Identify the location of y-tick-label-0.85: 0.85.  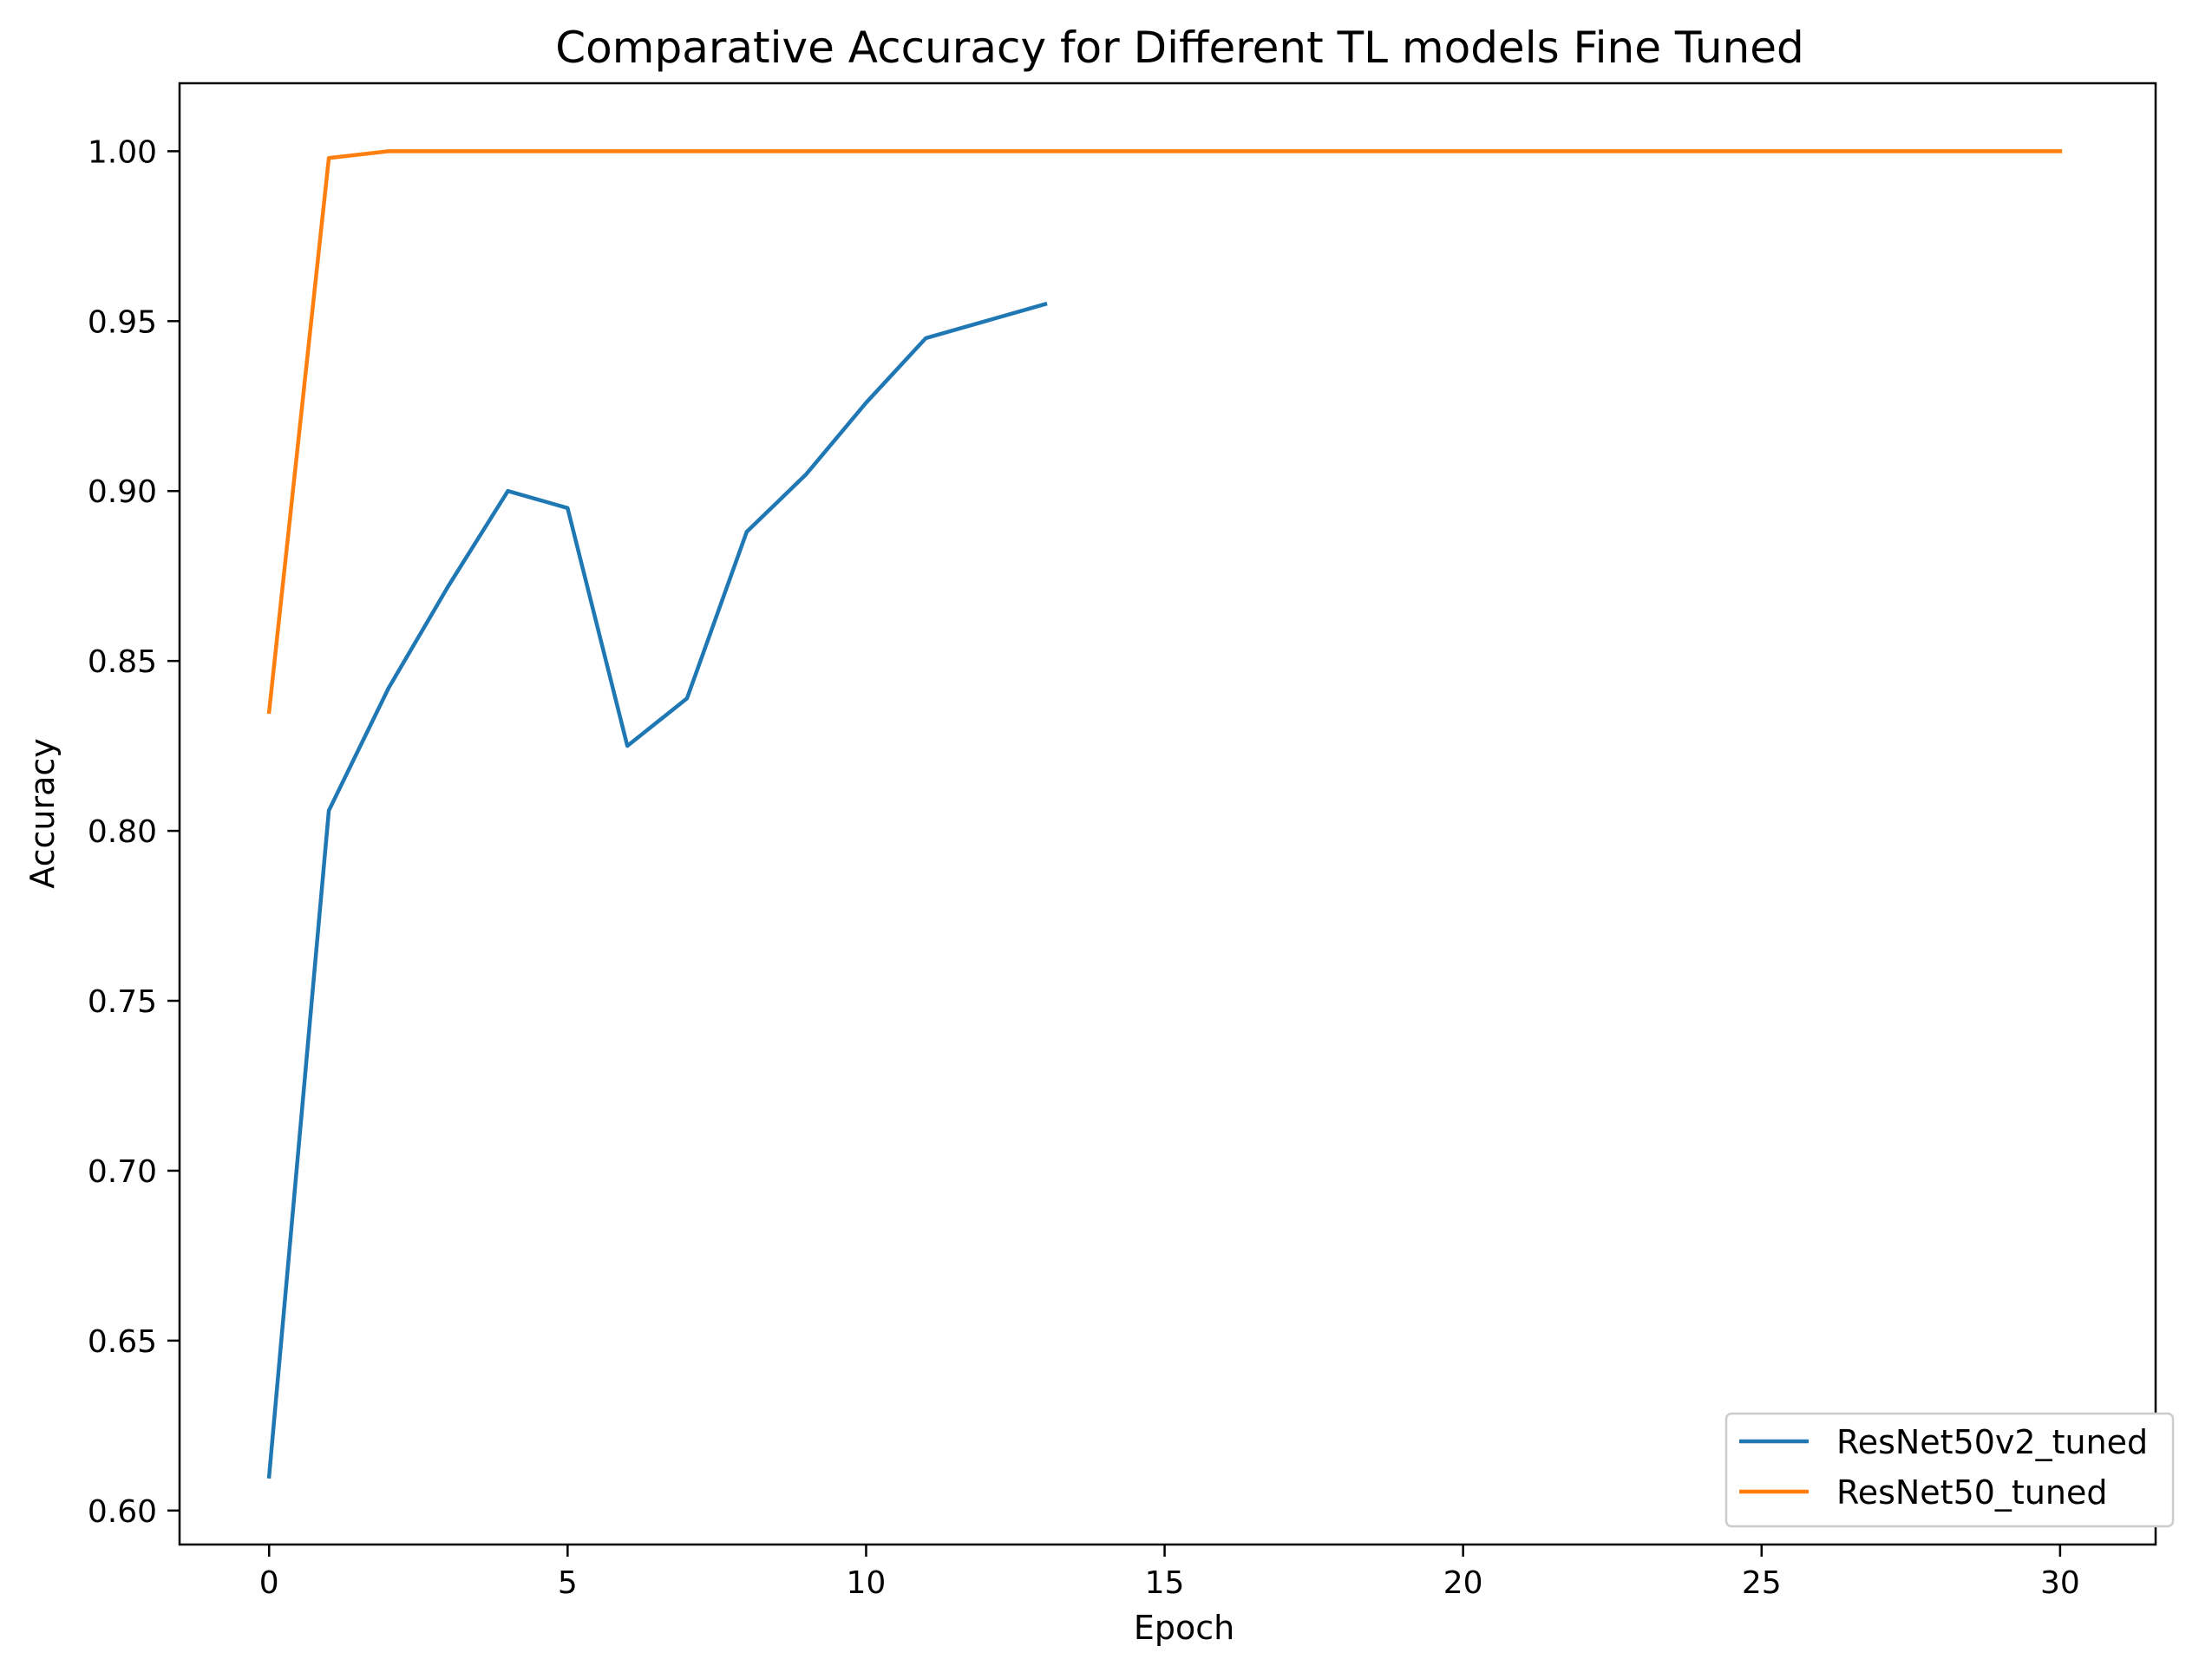
(122, 662).